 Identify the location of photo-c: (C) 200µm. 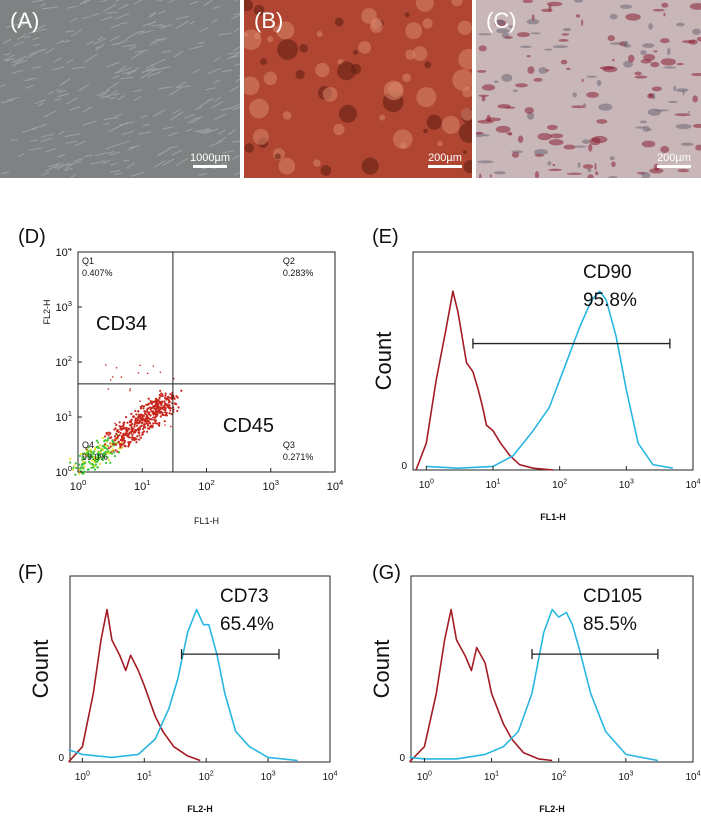
(588, 89).